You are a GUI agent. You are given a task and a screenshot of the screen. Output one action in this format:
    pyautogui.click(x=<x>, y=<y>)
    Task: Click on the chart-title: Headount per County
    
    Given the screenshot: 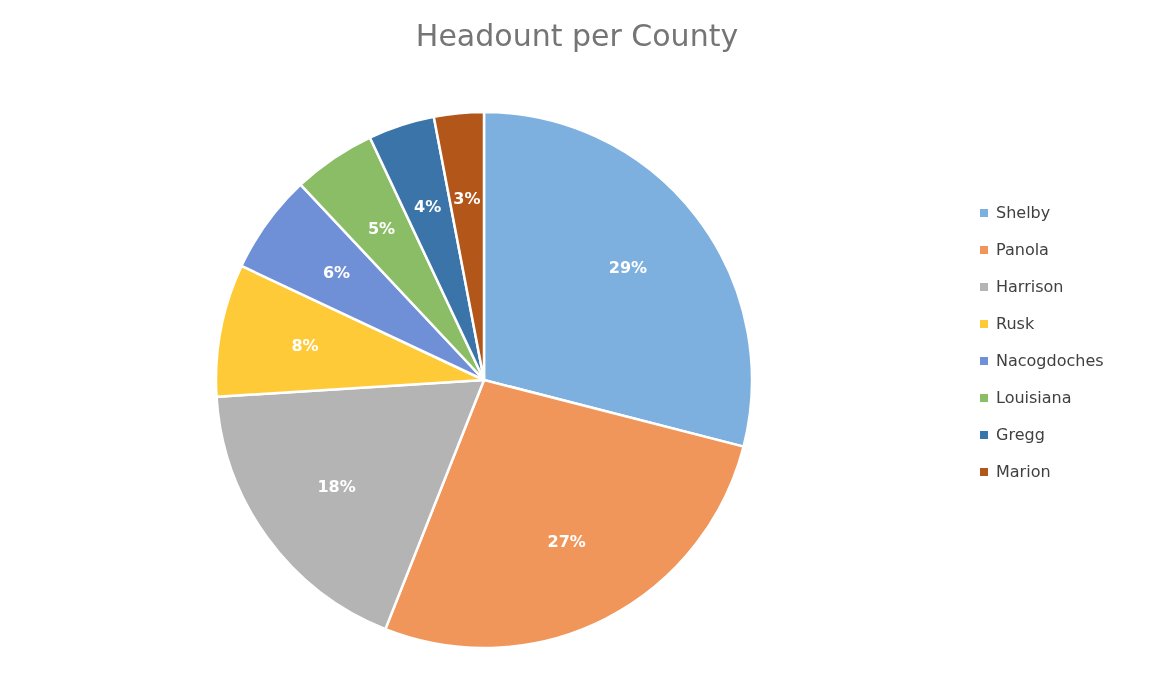 What is the action you would take?
    pyautogui.click(x=577, y=35)
    